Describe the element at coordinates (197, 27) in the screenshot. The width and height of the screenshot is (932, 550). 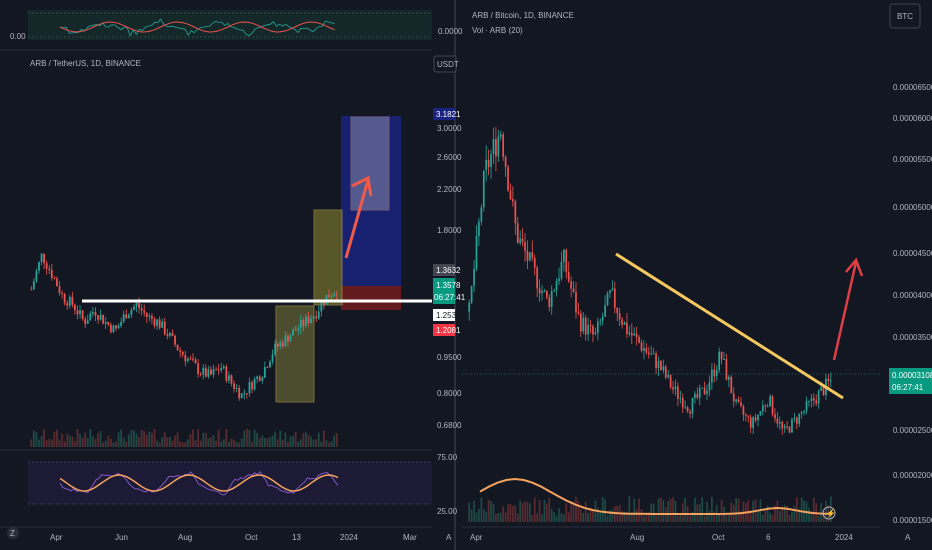
I see `top-oscillator` at that location.